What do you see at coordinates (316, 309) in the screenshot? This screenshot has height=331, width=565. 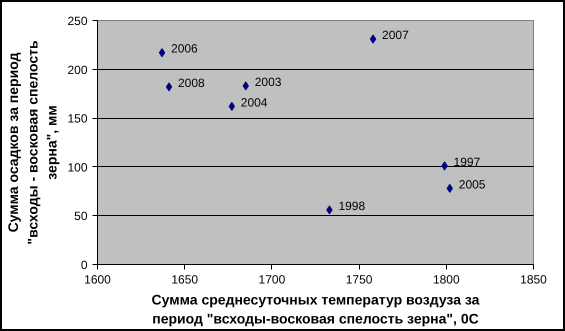 I see `x-axis-title: Сумма среднесуточных температур воздуза за период "всходы-восковая спелость зерна", 0С` at bounding box center [316, 309].